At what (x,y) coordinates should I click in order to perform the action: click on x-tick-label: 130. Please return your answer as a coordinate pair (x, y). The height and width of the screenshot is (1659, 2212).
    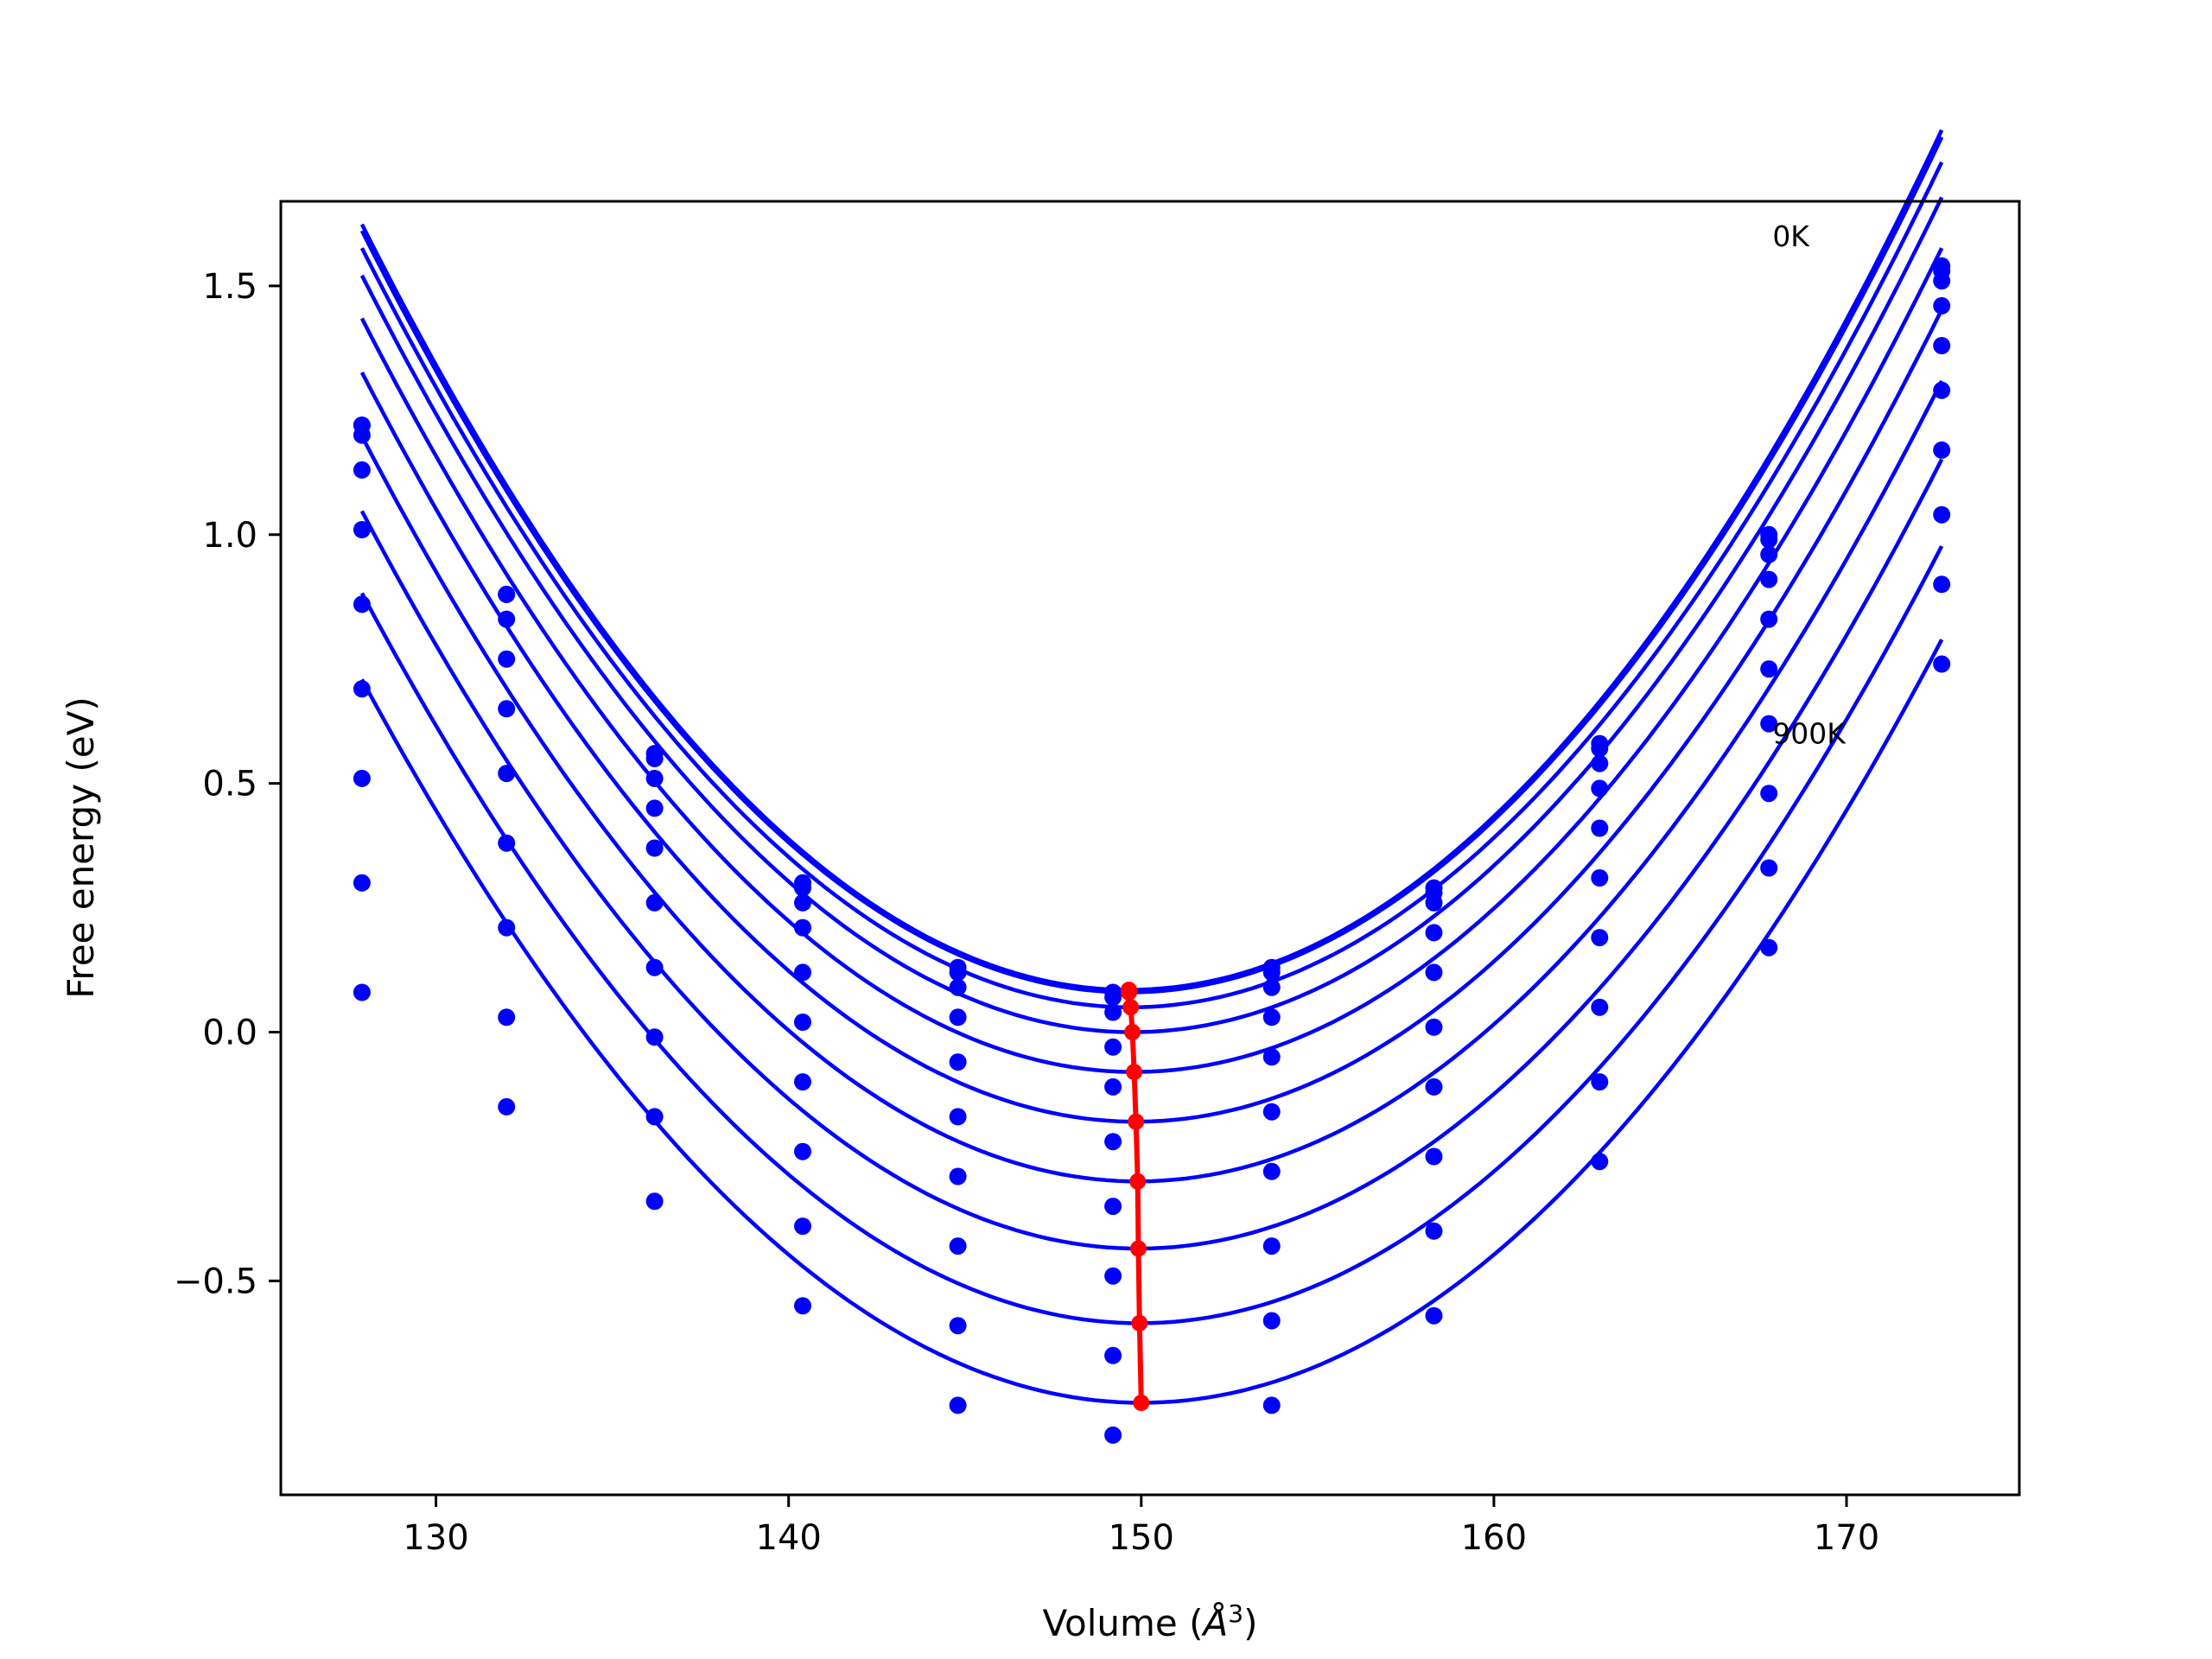
    Looking at the image, I should click on (435, 1538).